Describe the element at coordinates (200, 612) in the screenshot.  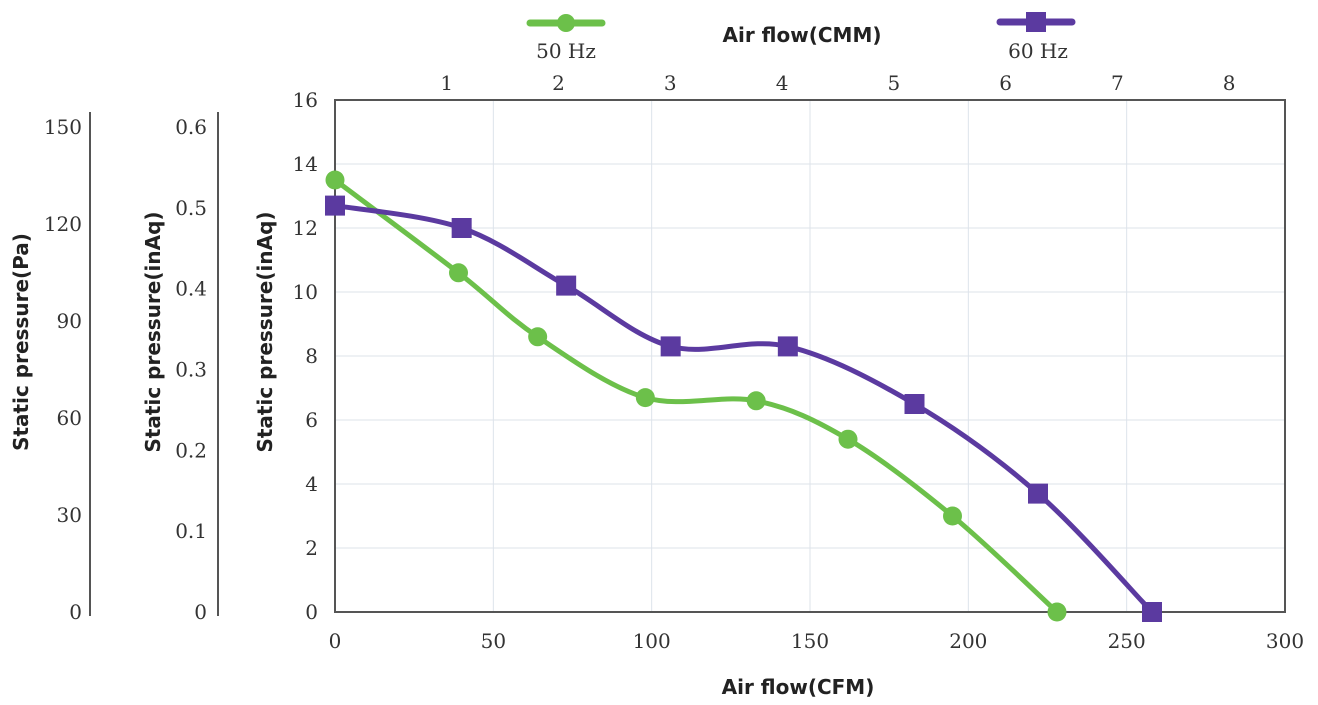
I see `inaq-tick-label: 0` at that location.